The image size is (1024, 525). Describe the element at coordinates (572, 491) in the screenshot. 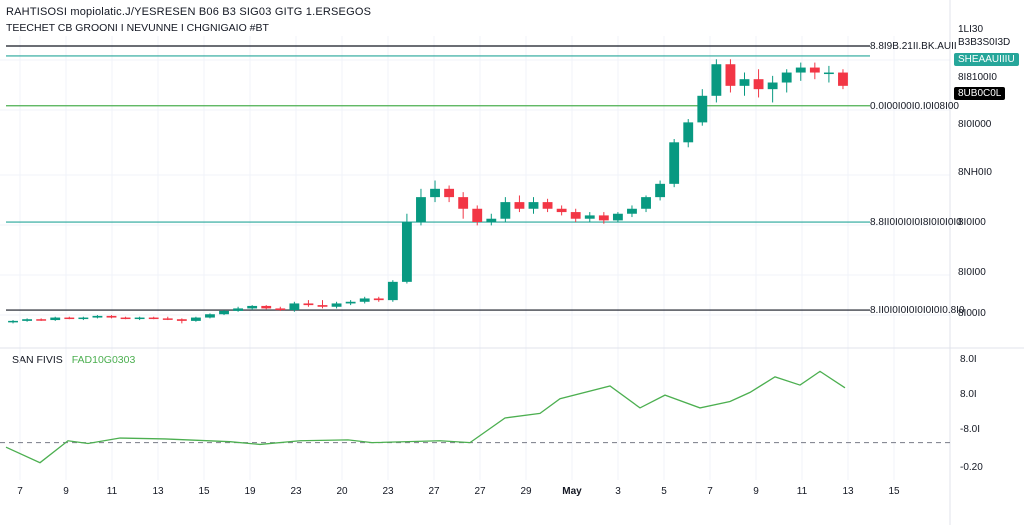

I see `time-axis-label: May` at that location.